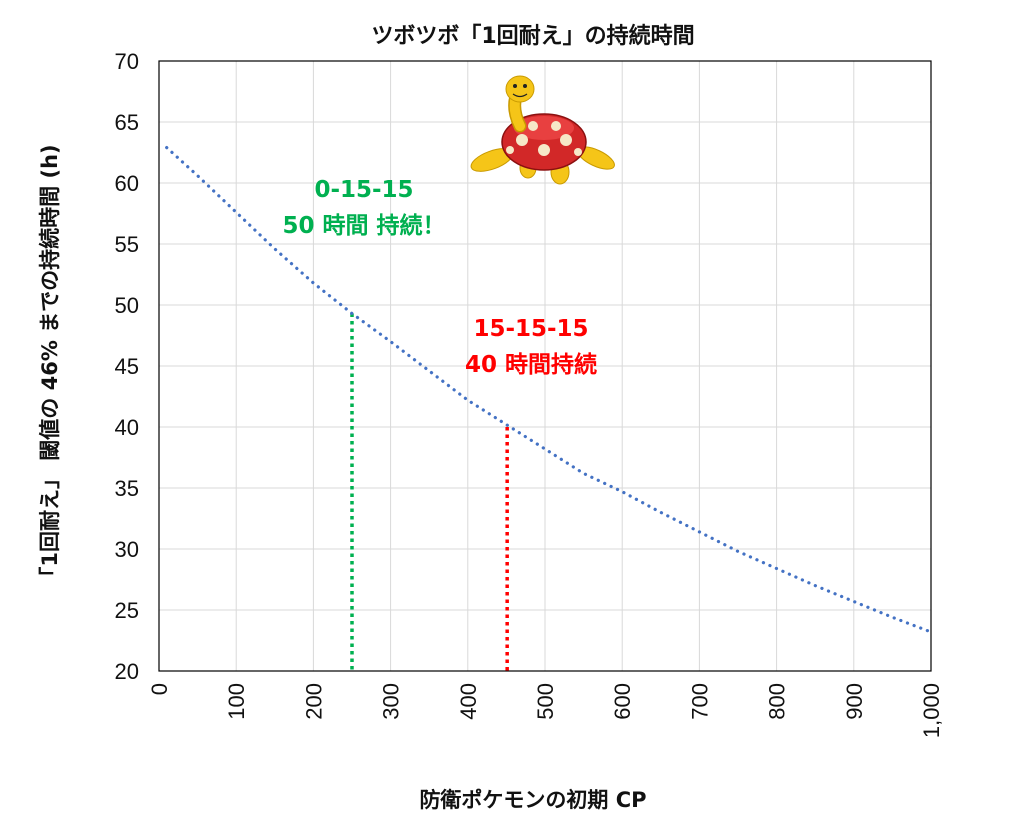 The height and width of the screenshot is (837, 1024). Describe the element at coordinates (545, 701) in the screenshot. I see `x-tick-label: 500` at that location.